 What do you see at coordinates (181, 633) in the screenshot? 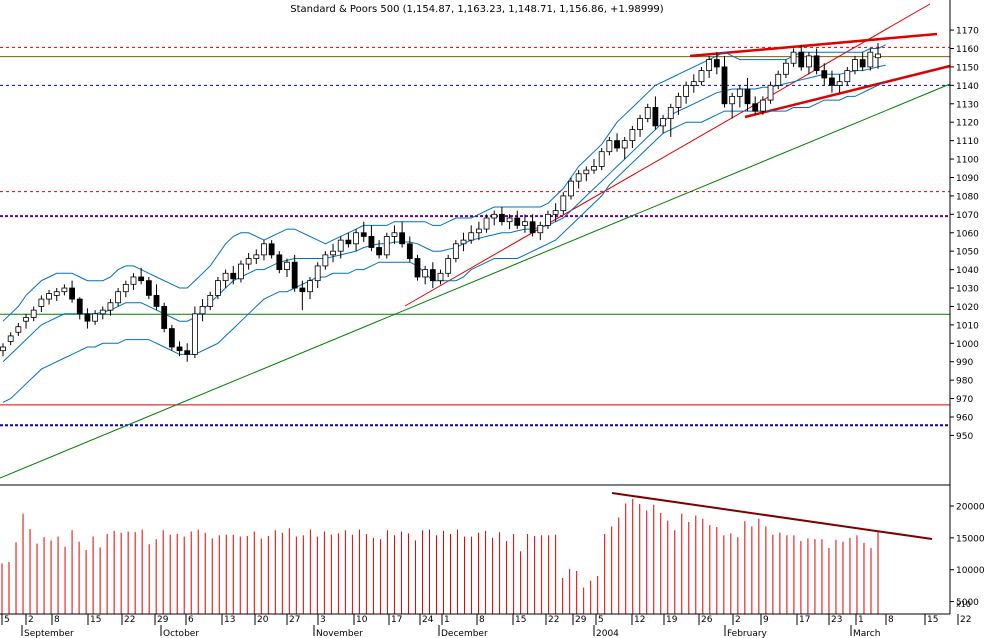
I see `month-tick-label: October` at bounding box center [181, 633].